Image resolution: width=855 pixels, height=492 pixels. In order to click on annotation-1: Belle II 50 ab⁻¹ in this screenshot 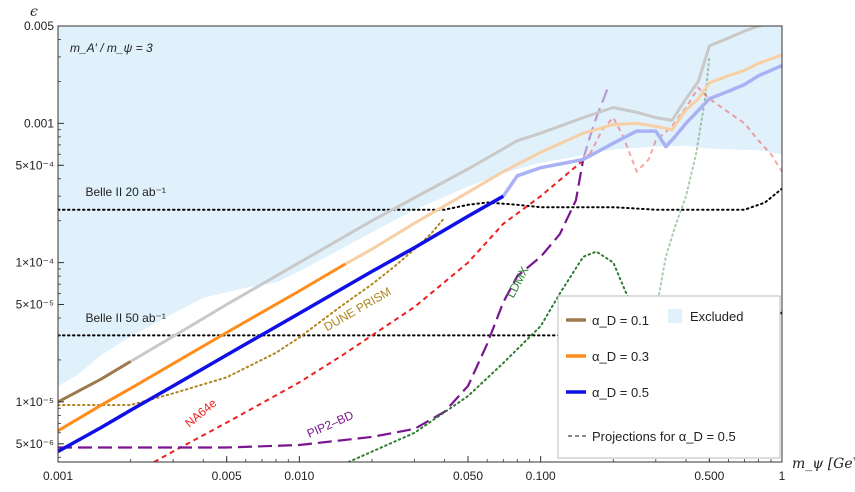, I will do `click(125, 318)`.